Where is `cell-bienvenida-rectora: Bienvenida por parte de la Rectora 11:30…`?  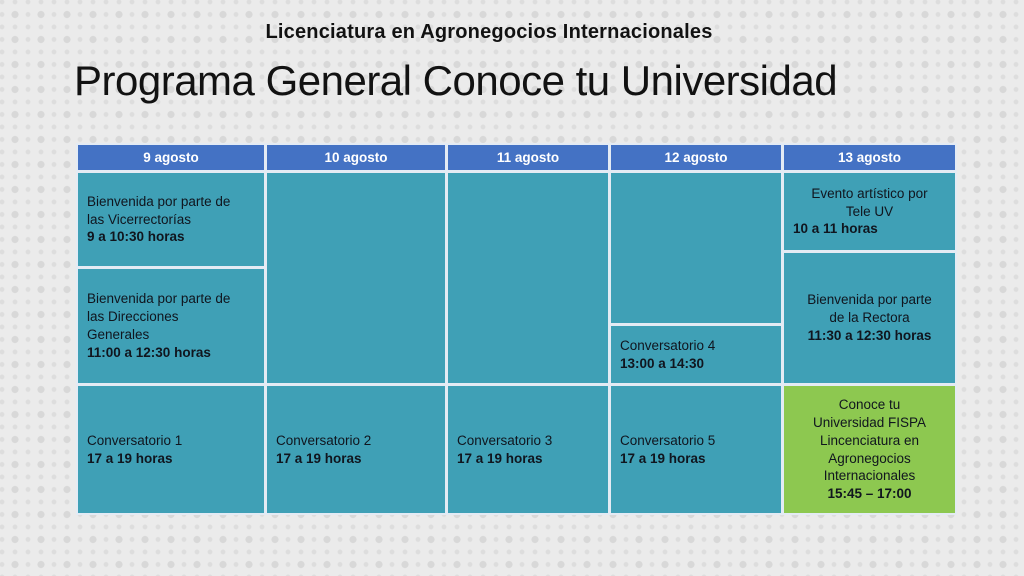 cell-bienvenida-rectora: Bienvenida por parte de la Rectora 11:30… is located at coordinates (869, 318).